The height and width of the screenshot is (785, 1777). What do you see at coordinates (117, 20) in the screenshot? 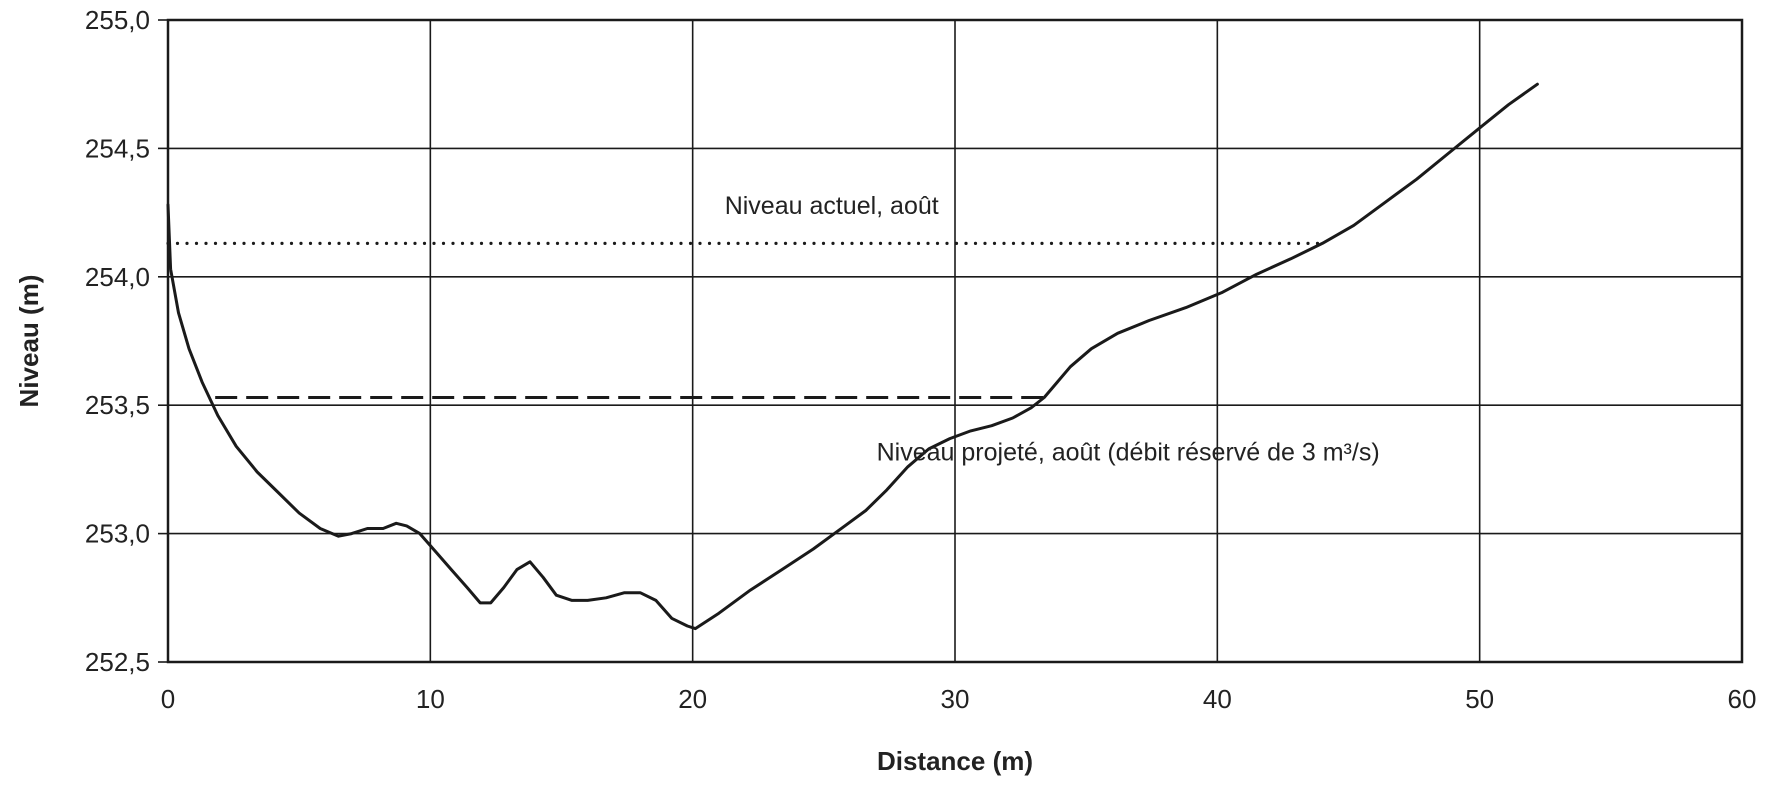
I see `y-tick-label: 255,0` at bounding box center [117, 20].